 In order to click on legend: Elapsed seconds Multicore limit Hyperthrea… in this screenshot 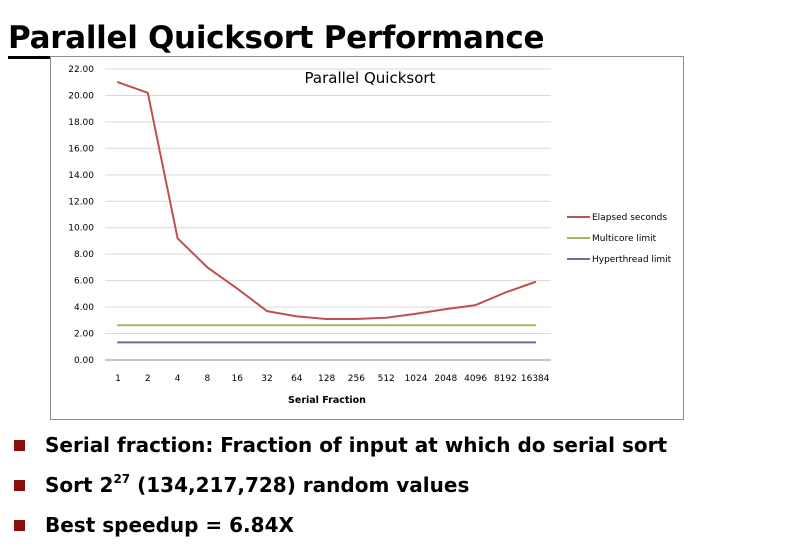, I will do `click(619, 239)`.